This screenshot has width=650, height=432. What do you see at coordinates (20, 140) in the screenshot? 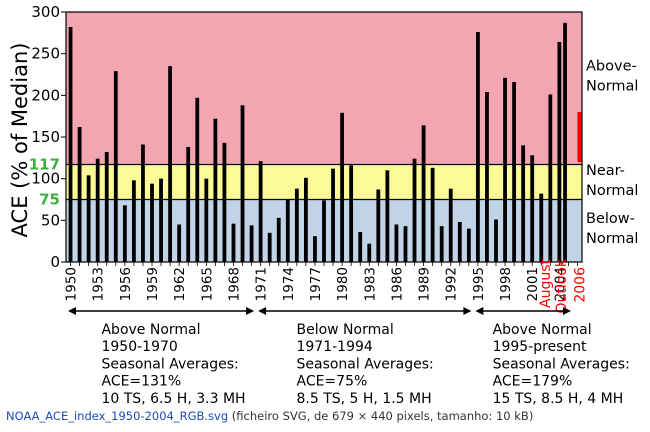
I see `y-axis-label: ACE (% of Median)` at bounding box center [20, 140].